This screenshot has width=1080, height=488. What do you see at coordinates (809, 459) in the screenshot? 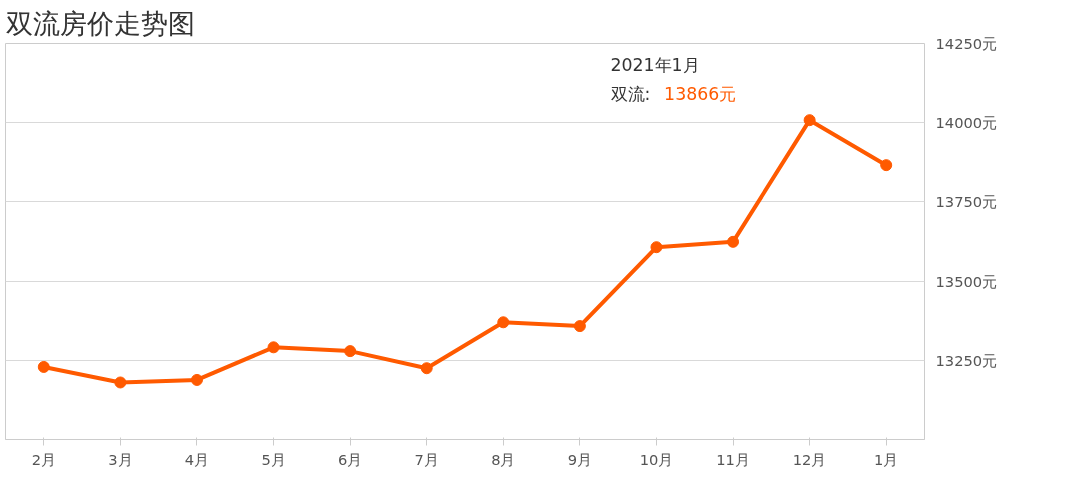
I see `x-tick-label: 12月` at bounding box center [809, 459].